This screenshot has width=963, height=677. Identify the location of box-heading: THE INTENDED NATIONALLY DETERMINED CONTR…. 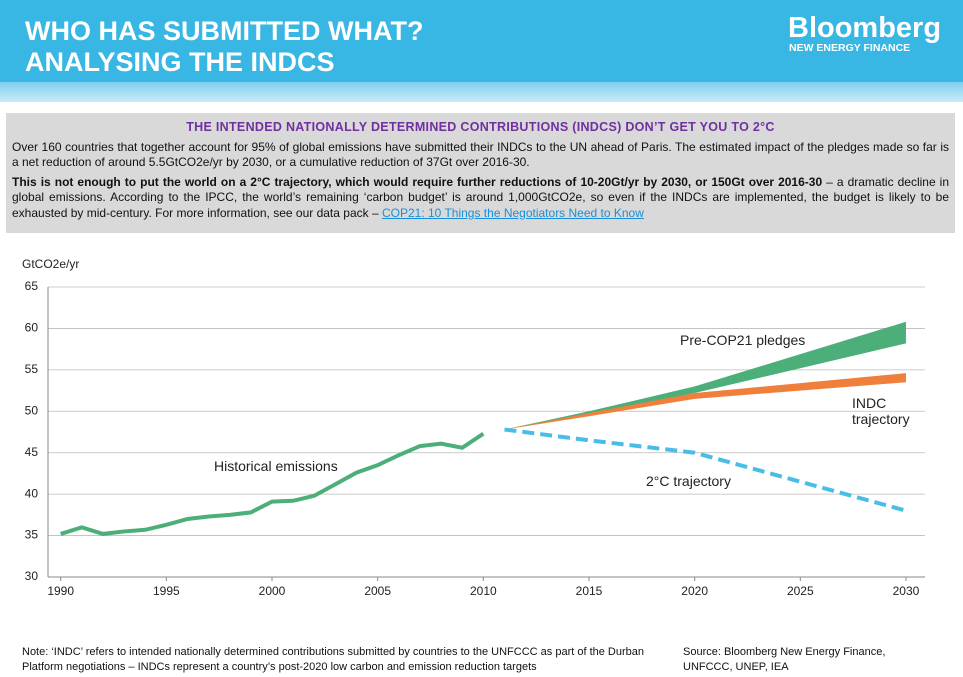
(480, 127).